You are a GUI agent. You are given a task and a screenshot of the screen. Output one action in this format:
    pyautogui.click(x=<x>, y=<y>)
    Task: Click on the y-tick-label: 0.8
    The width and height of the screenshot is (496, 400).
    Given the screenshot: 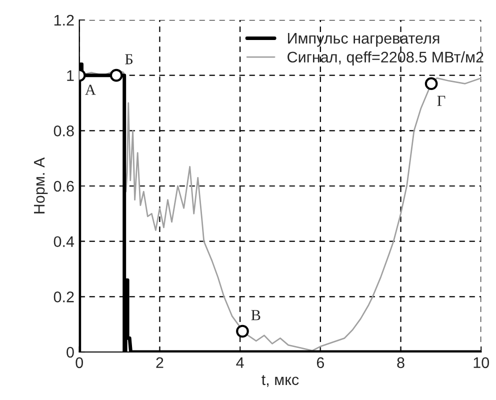 What is the action you would take?
    pyautogui.click(x=64, y=131)
    